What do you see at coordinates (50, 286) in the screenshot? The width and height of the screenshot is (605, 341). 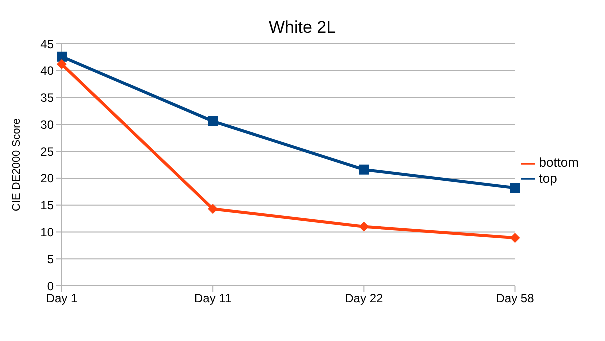 I see `y-tick-label: 0` at bounding box center [50, 286].